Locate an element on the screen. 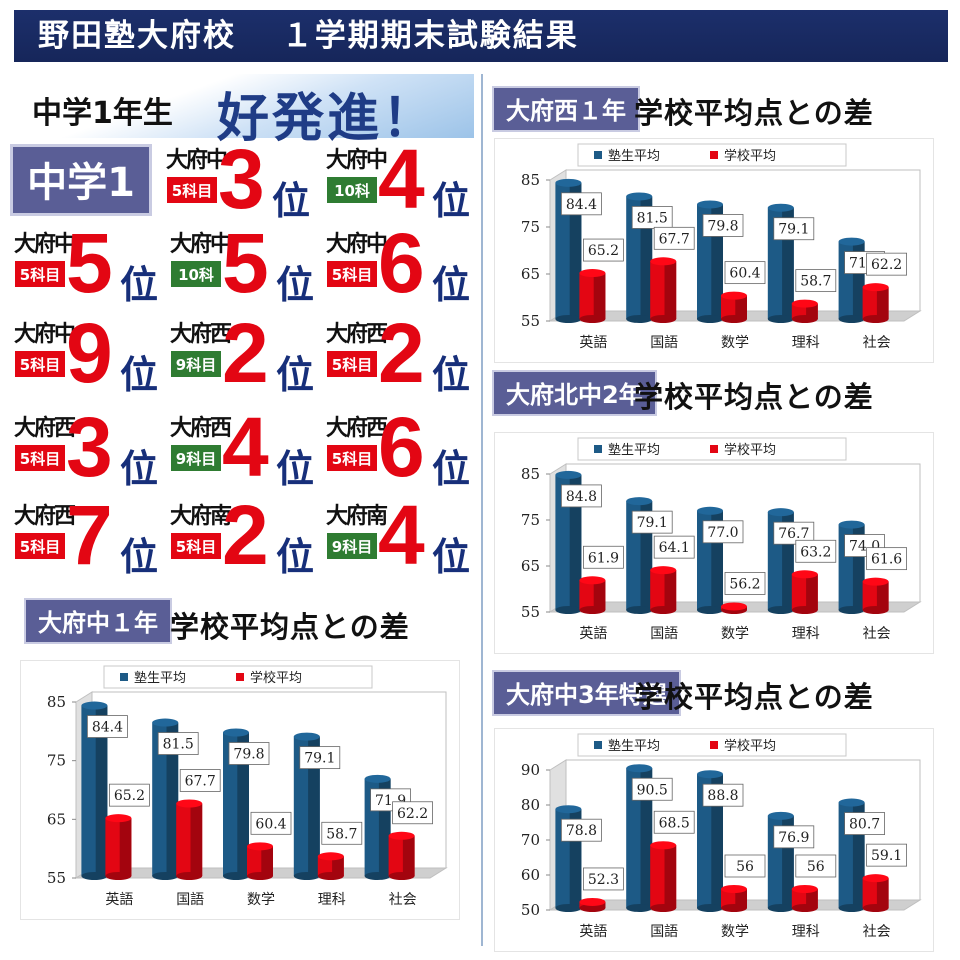  rank-subjects: 10科目 is located at coordinates (196, 286).